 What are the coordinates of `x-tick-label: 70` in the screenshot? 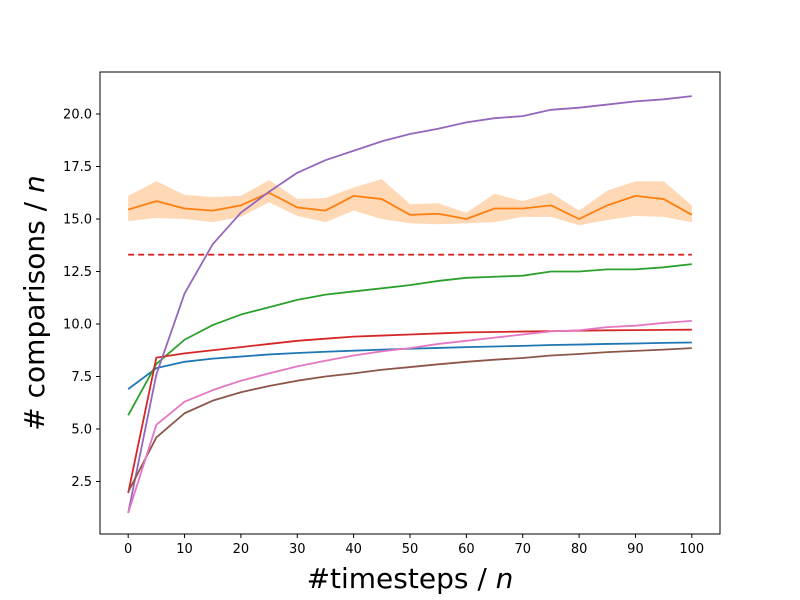 It's located at (522, 549).